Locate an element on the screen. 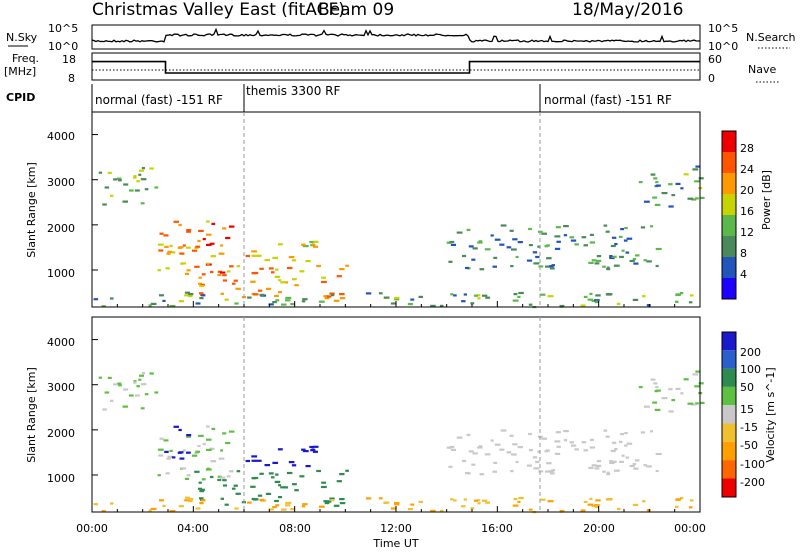  nsky-label: N.Sky is located at coordinates (22, 37).